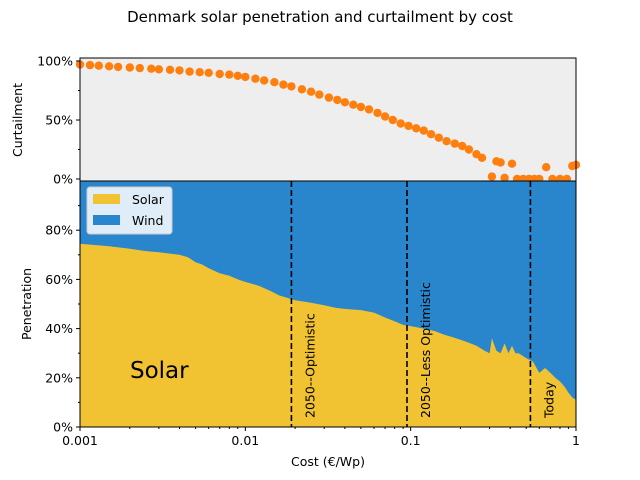 This screenshot has width=640, height=480. What do you see at coordinates (159, 371) in the screenshot?
I see `solar-region-label: Solar` at bounding box center [159, 371].